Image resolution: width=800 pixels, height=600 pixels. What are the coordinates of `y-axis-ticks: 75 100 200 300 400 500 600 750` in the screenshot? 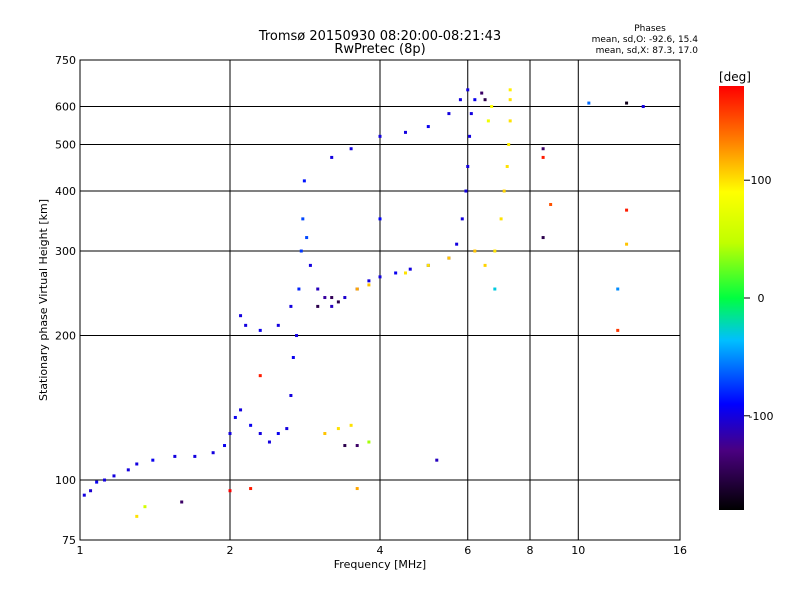 It's located at (65, 300).